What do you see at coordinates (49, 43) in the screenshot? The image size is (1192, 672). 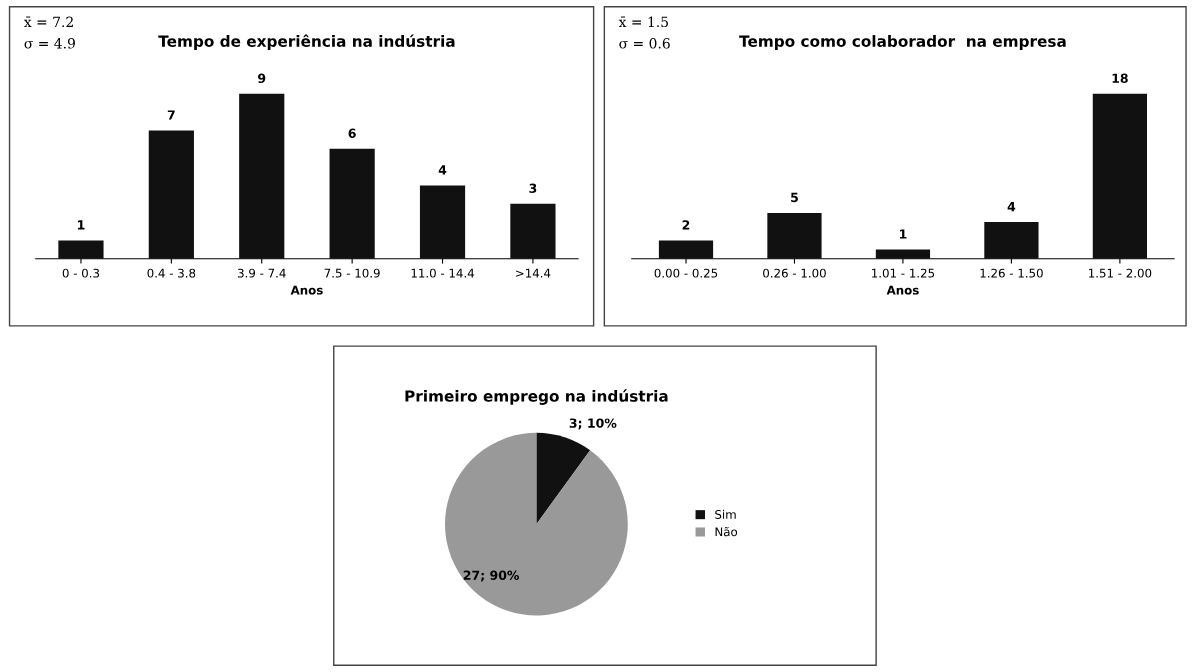 I see `text: σ = 4.9` at bounding box center [49, 43].